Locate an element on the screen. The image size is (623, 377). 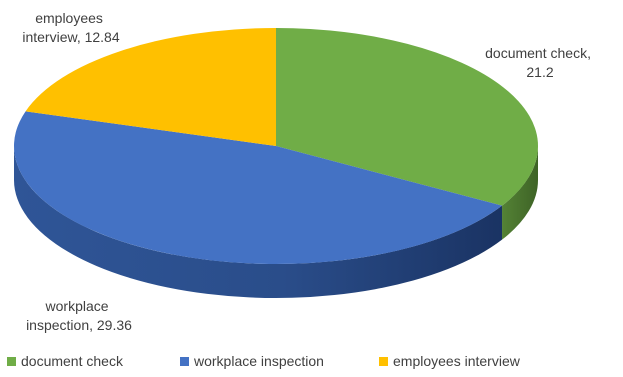
legend-item-document-check: document check is located at coordinates (65, 361).